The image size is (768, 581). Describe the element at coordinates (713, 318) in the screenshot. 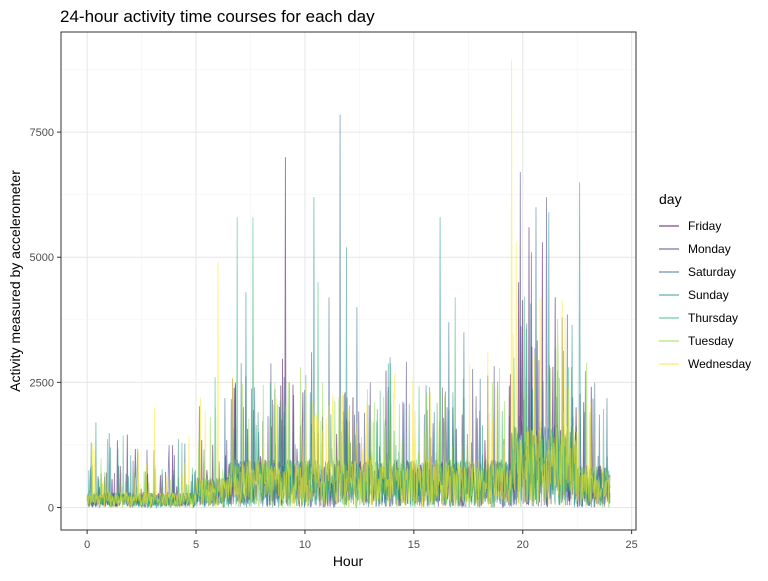

I see `legend-label: Thursday` at that location.